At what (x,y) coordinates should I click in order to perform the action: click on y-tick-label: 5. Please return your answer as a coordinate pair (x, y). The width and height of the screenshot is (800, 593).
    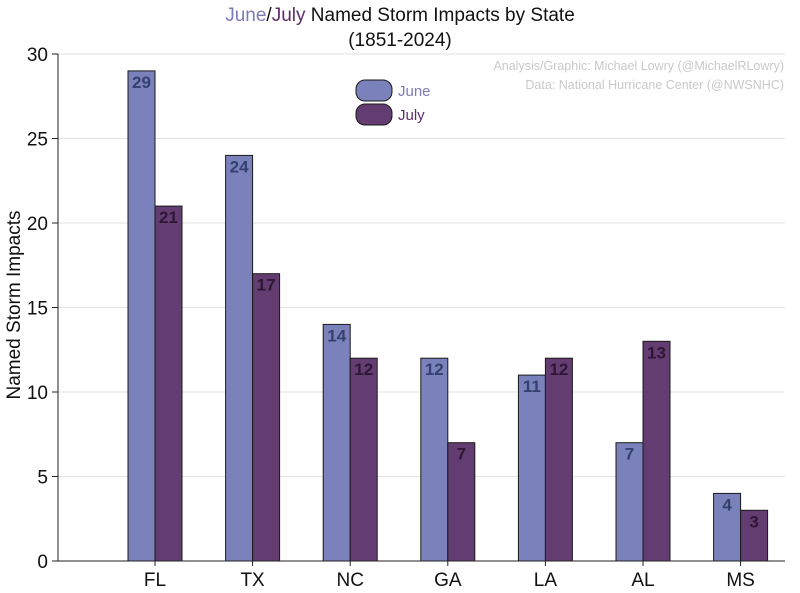
    Looking at the image, I should click on (42, 478).